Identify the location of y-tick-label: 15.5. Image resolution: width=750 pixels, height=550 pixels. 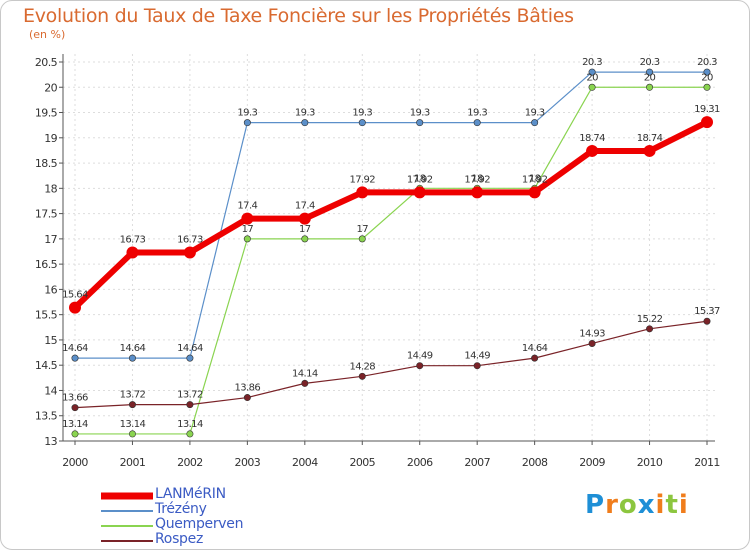
(46, 315).